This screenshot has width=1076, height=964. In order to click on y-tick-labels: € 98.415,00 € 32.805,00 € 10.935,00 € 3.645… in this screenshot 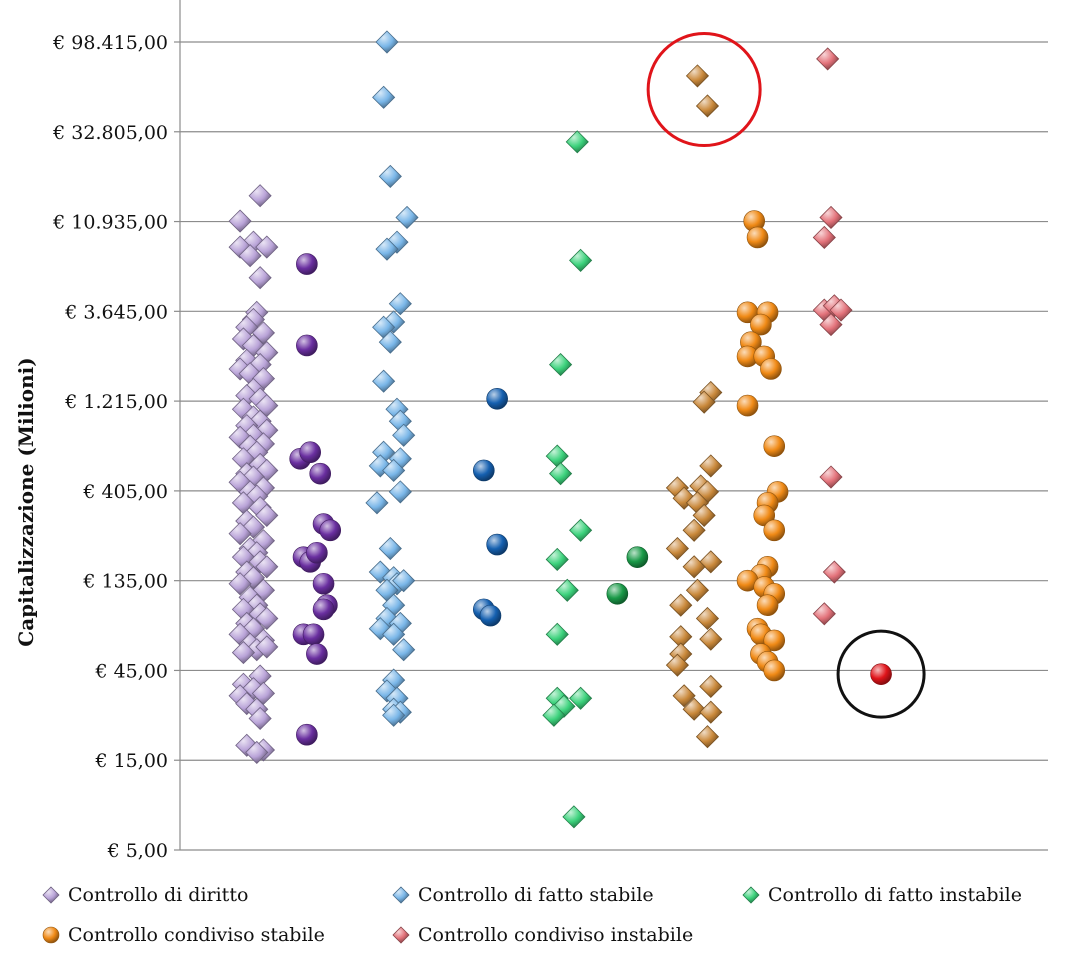, I will do `click(110, 447)`.